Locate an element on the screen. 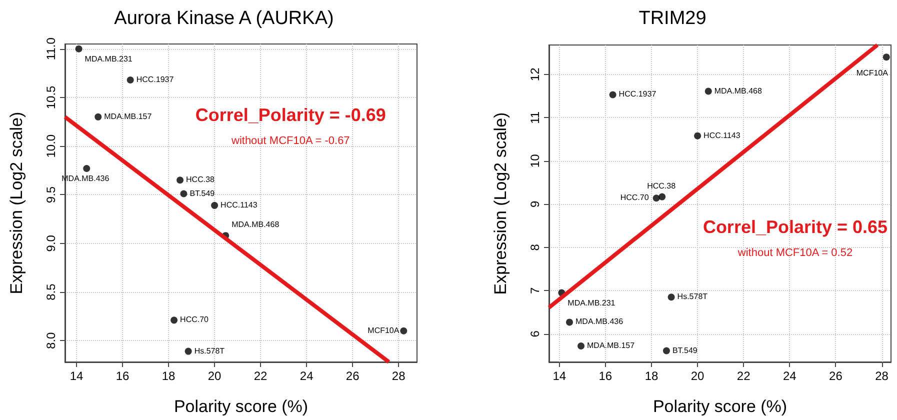 The image size is (897, 420). annotation: Correl_Polarity = -0.69 is located at coordinates (290, 115).